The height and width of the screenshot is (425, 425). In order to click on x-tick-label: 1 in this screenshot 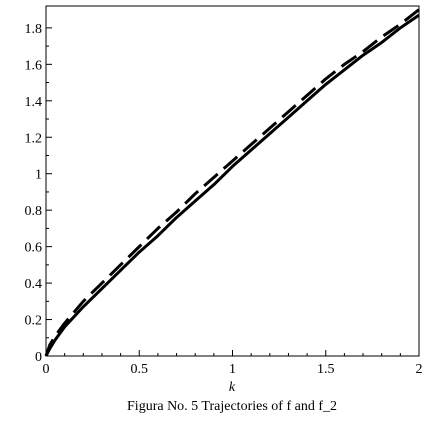, I will do `click(232, 369)`.